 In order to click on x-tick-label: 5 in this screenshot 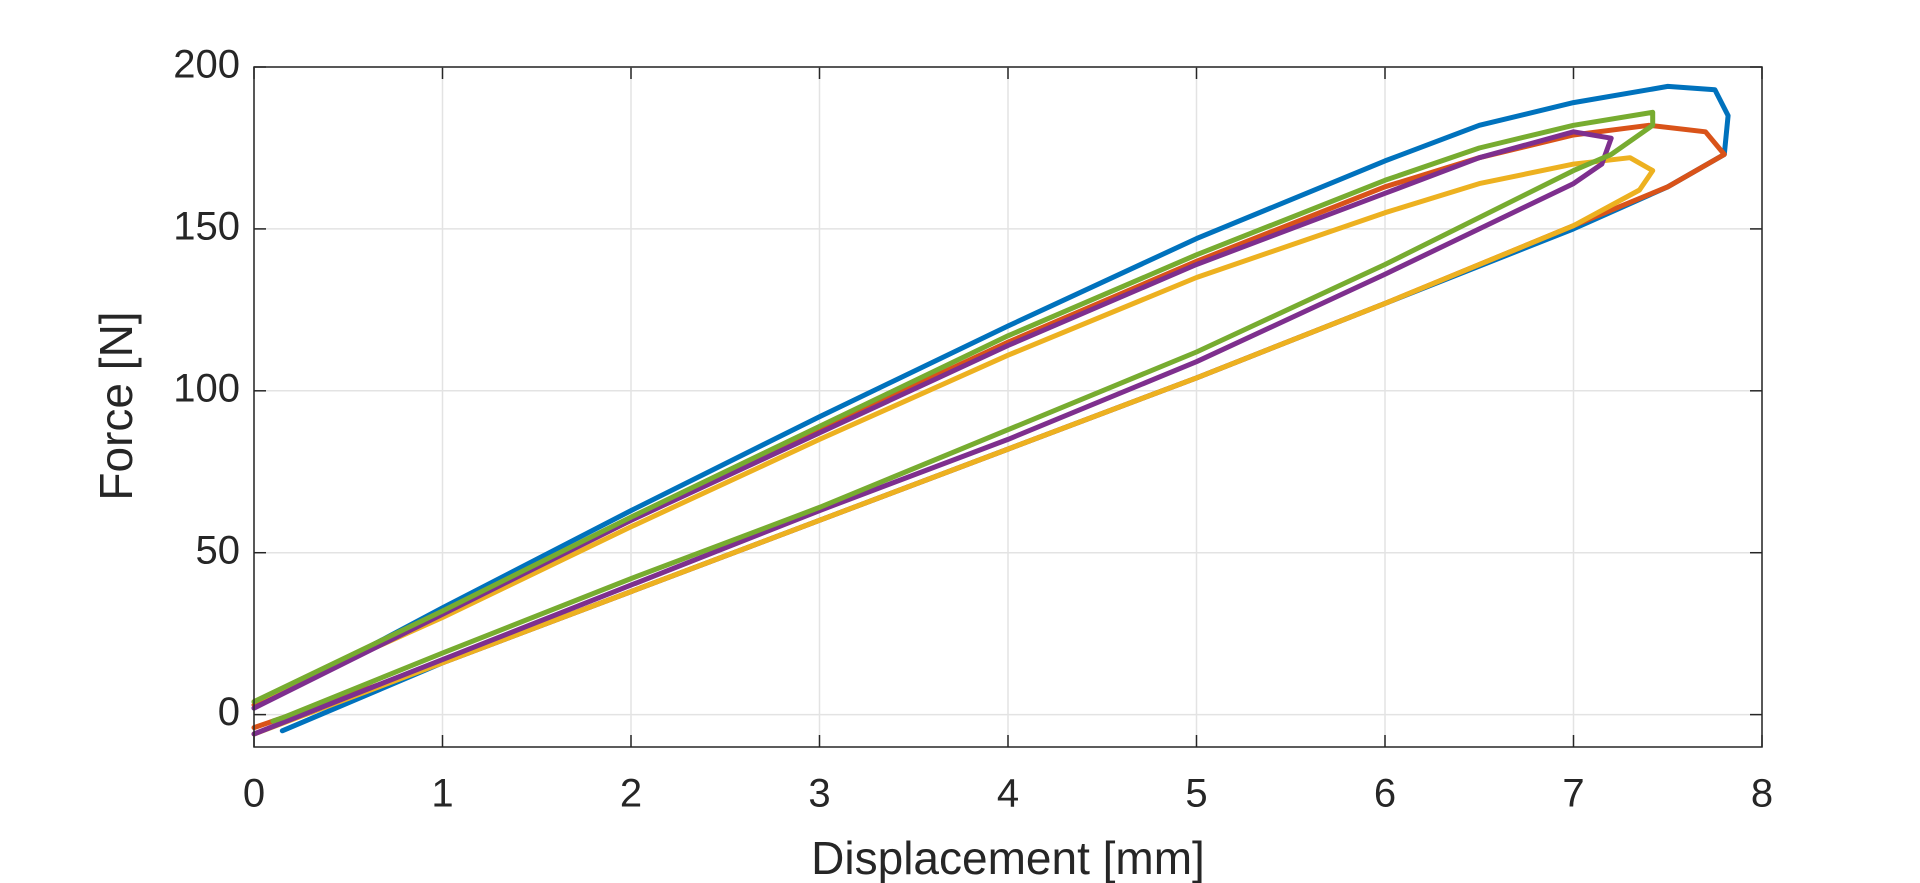, I will do `click(1196, 794)`.